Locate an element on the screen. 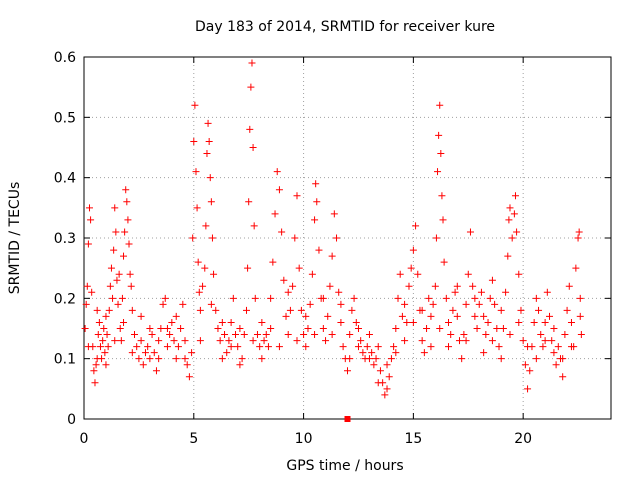  y-tick-label: 0.1 is located at coordinates (65, 360).